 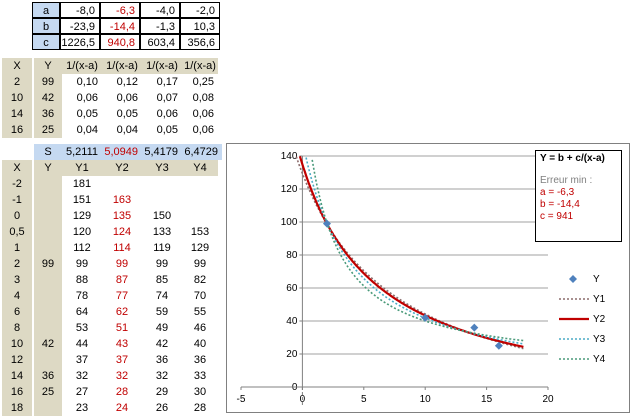 What do you see at coordinates (162, 408) in the screenshot?
I see `fit-cell: 26` at bounding box center [162, 408].